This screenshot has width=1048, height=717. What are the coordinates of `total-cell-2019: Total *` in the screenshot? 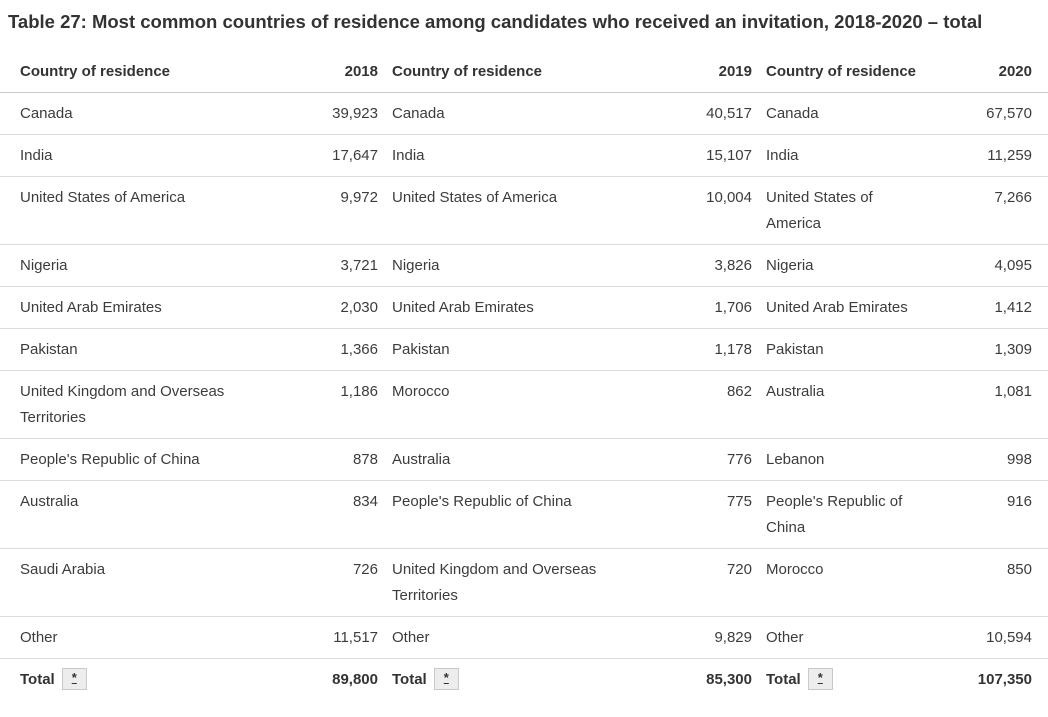 It's located at (523, 678).